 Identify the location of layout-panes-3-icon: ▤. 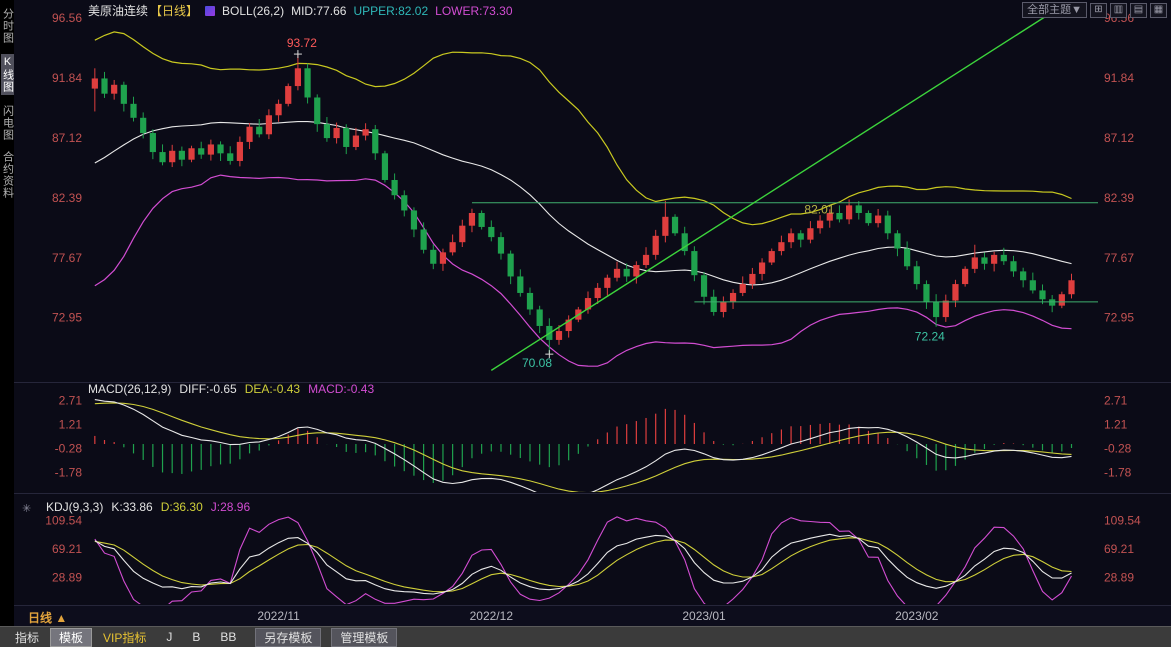
(1138, 10).